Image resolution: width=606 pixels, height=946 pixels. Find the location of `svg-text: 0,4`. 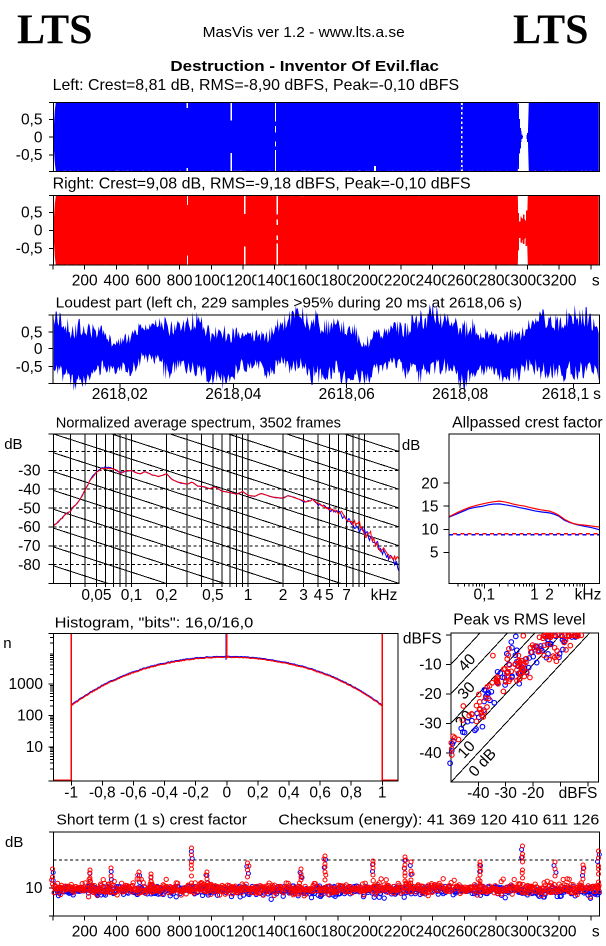

svg-text: 0,4 is located at coordinates (289, 793).